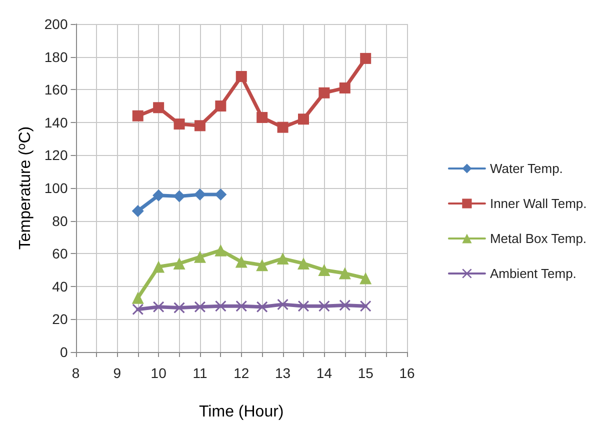 The width and height of the screenshot is (605, 442). I want to click on x-tick-label: 11, so click(200, 373).